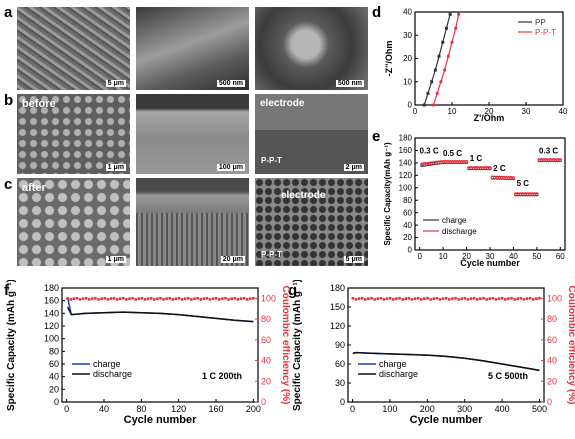 Image resolution: width=575 pixels, height=439 pixels. Describe the element at coordinates (489, 118) in the screenshot. I see `x-axis-label: Z'/Ohm` at that location.